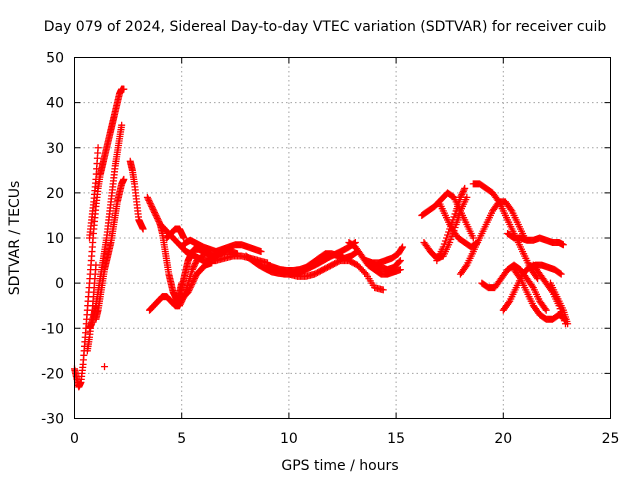  I want to click on x-axis-label: GPS time / hours, so click(339, 466).